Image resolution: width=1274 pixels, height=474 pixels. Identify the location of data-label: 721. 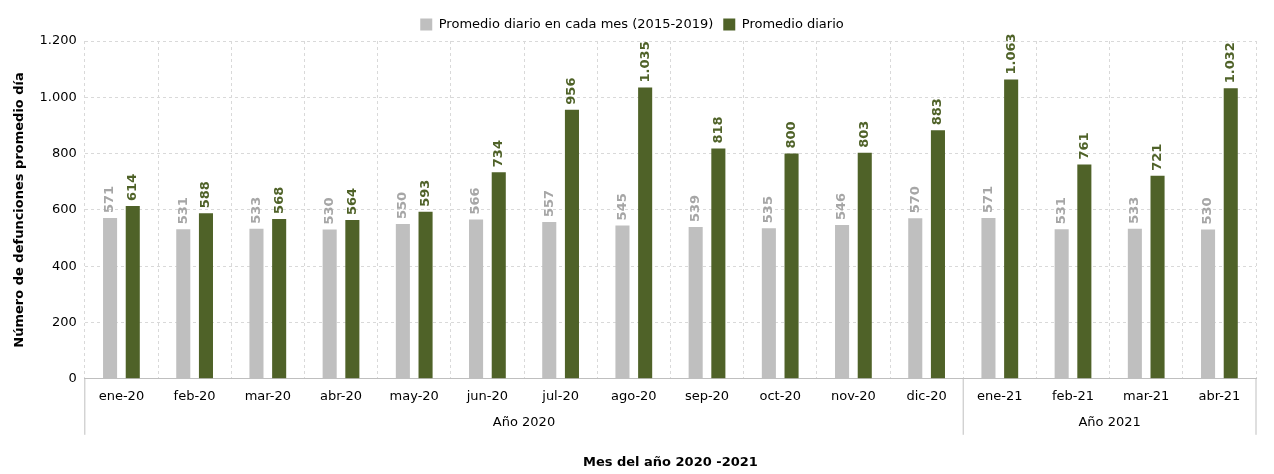
(1156, 157).